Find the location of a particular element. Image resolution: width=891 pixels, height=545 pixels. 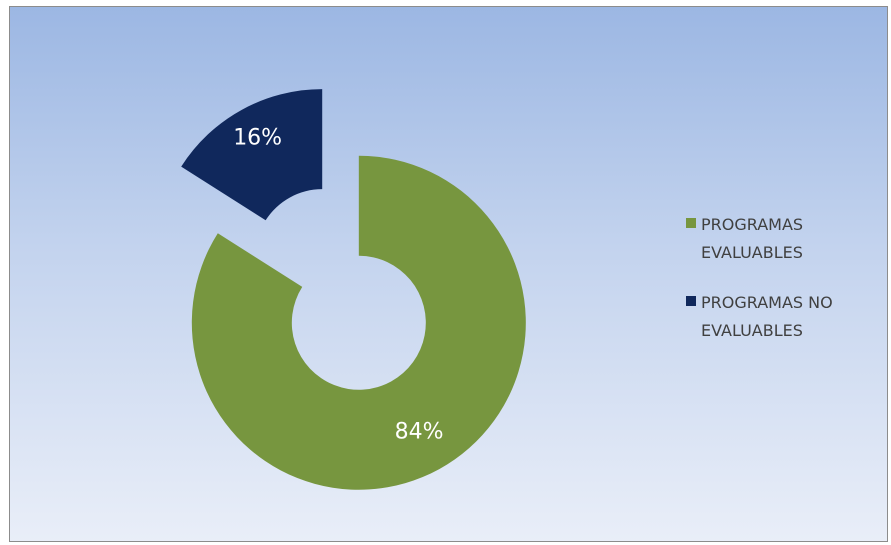

legend-label-programas-no-evaluables: PROGRAMAS NO EVALUABLES is located at coordinates (767, 316).